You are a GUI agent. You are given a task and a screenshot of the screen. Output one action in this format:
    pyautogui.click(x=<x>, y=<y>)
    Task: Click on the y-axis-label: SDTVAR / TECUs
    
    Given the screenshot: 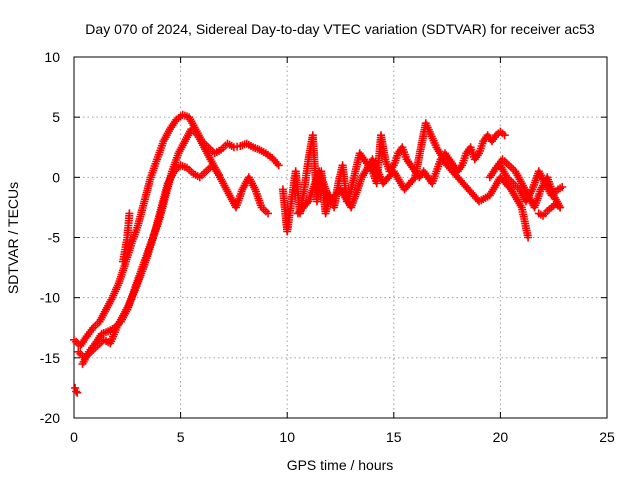 What is the action you would take?
    pyautogui.click(x=13, y=238)
    